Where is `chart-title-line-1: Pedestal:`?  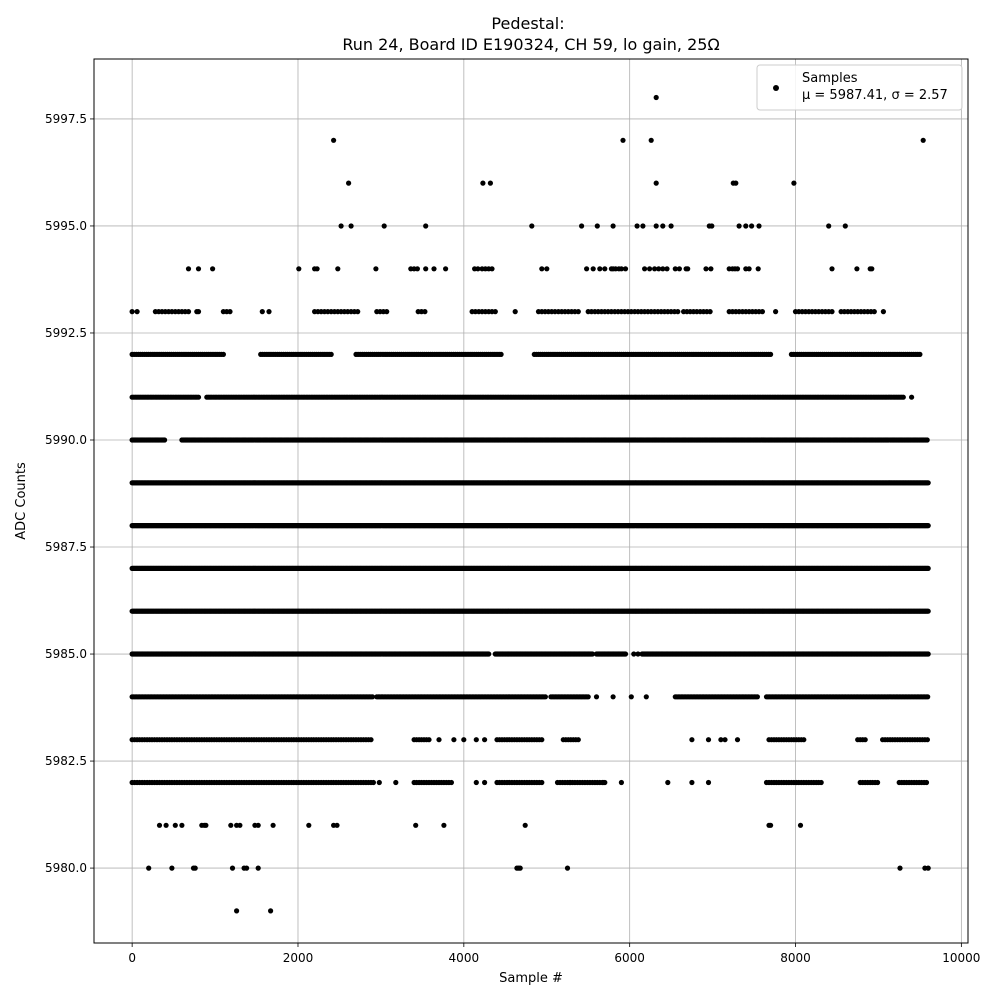
chart-title-line-1: Pedestal: is located at coordinates (527, 23).